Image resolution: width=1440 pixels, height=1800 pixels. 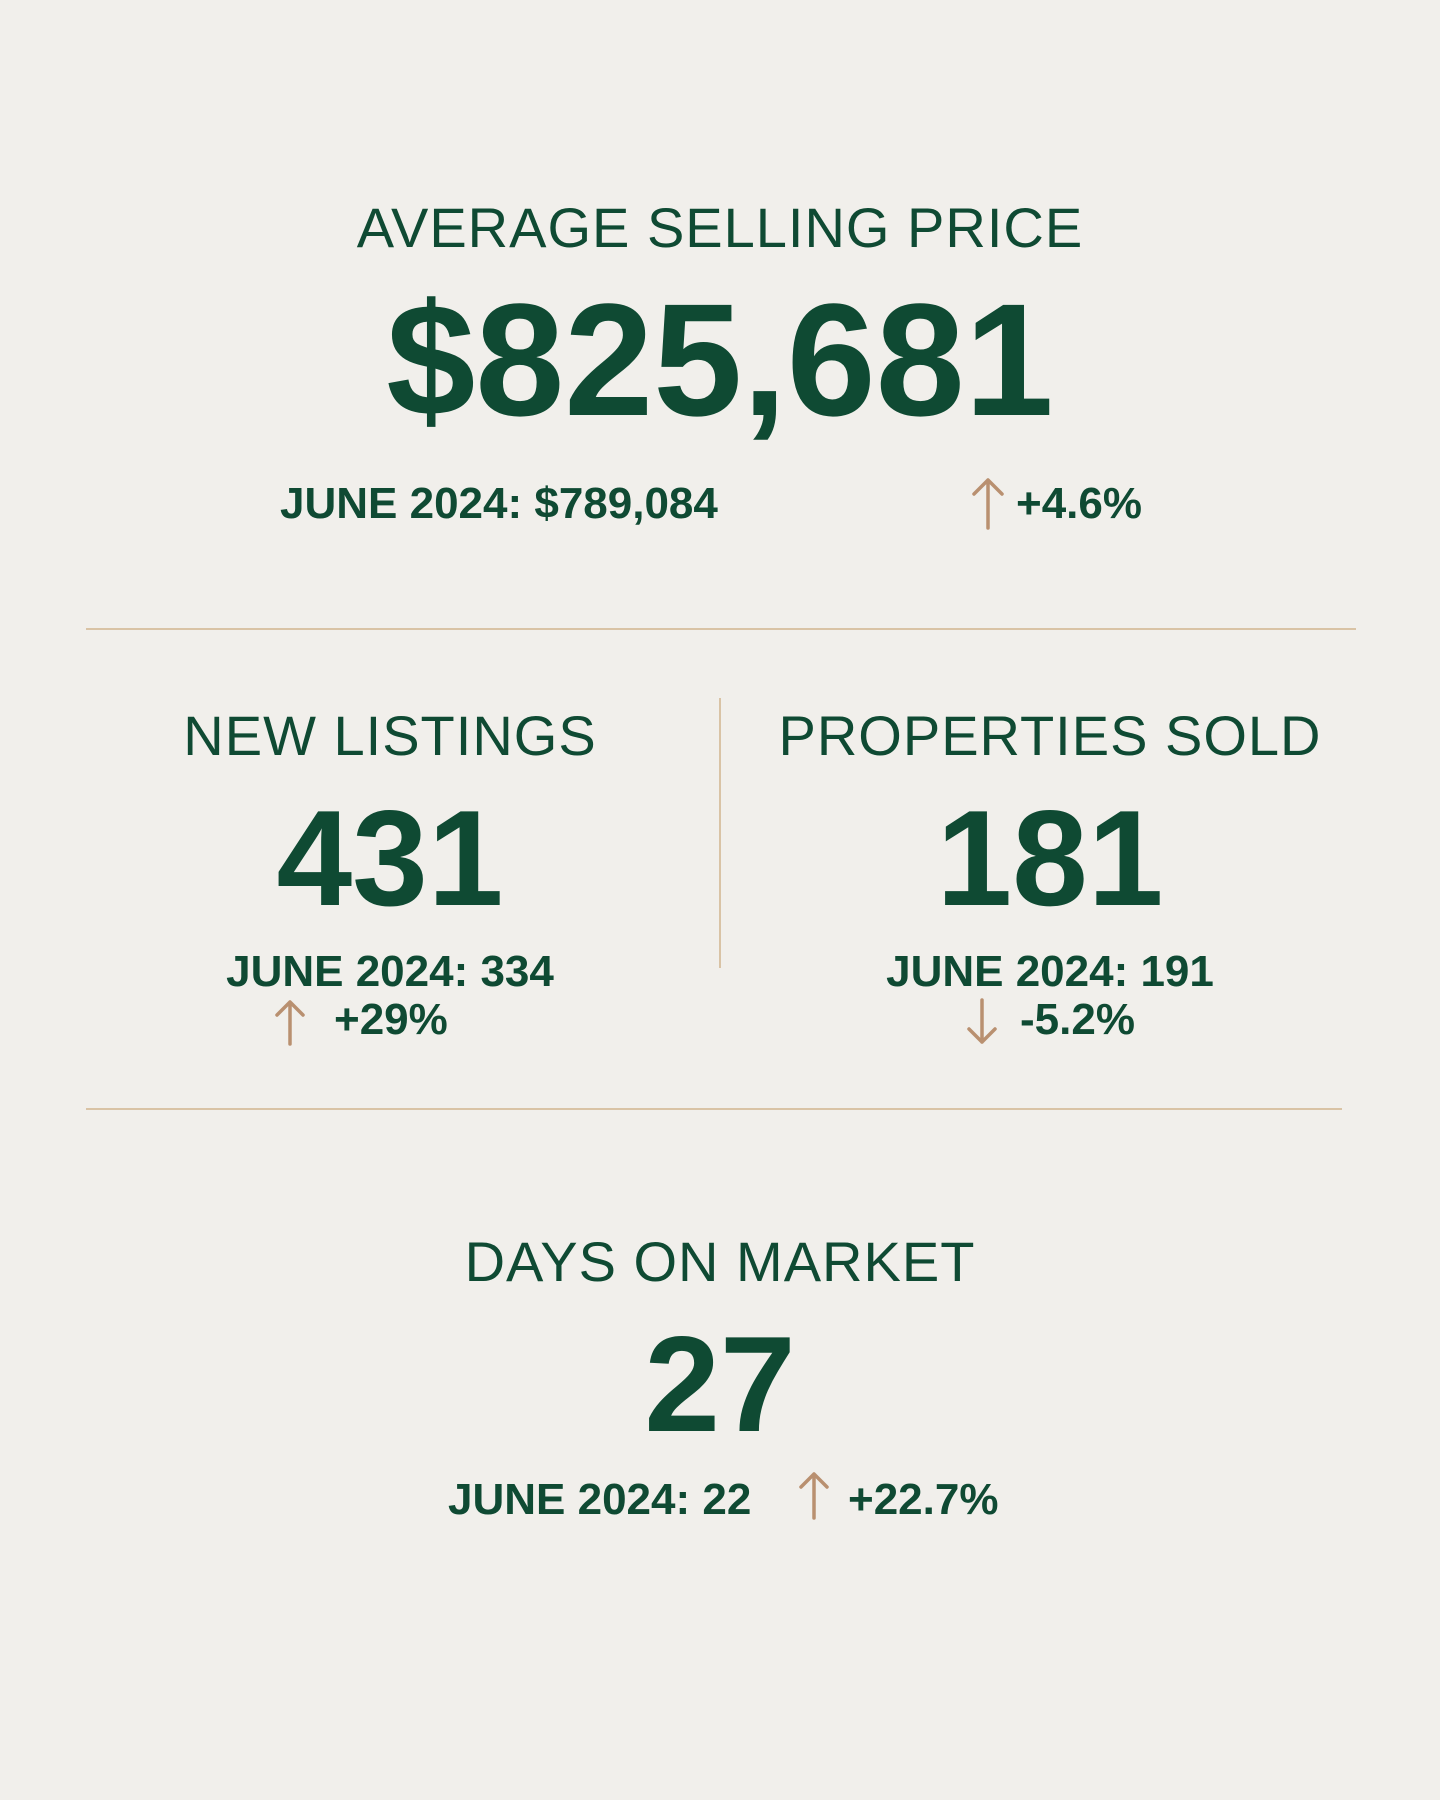 What do you see at coordinates (391, 1019) in the screenshot?
I see `new-listings-change: +29%` at bounding box center [391, 1019].